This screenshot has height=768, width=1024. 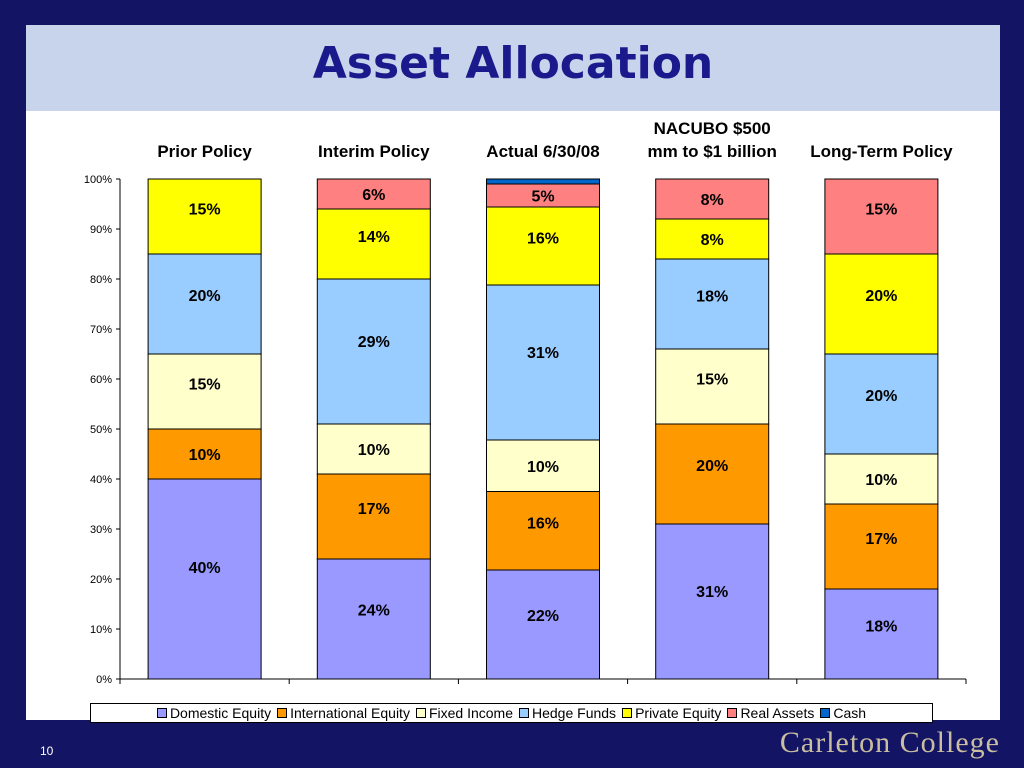 I want to click on legend-item: Real Assets, so click(x=770, y=713).